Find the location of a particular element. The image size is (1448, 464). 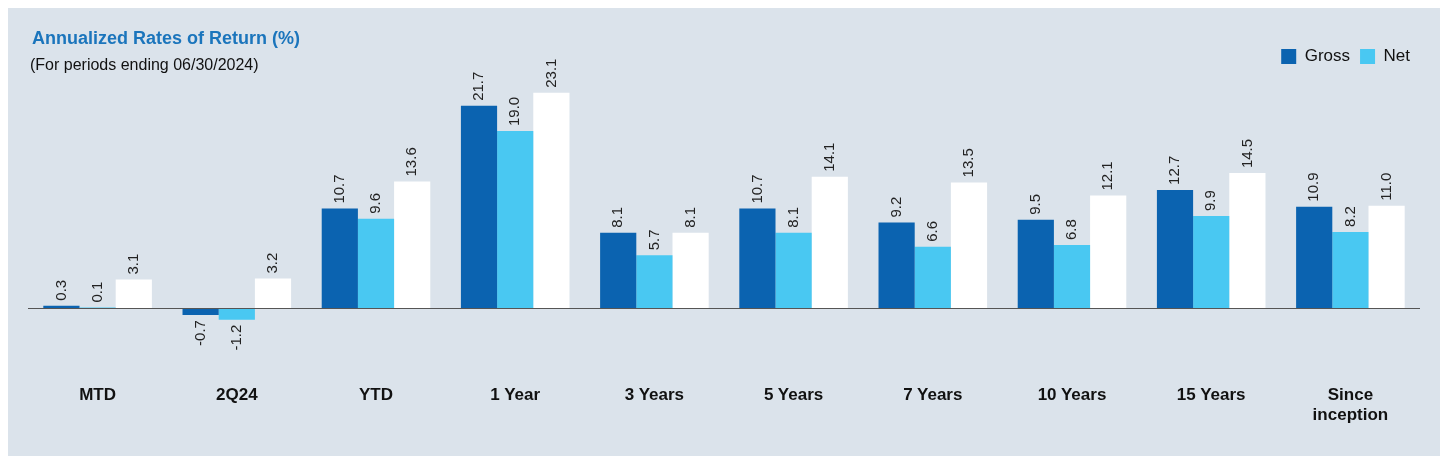

x-tick-label: 3 Years is located at coordinates (654, 395).